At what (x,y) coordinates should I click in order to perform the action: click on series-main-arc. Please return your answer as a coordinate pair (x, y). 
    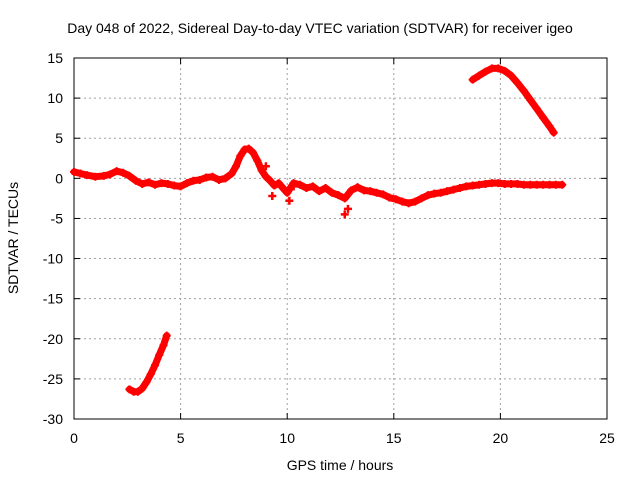
    Looking at the image, I should click on (318, 176).